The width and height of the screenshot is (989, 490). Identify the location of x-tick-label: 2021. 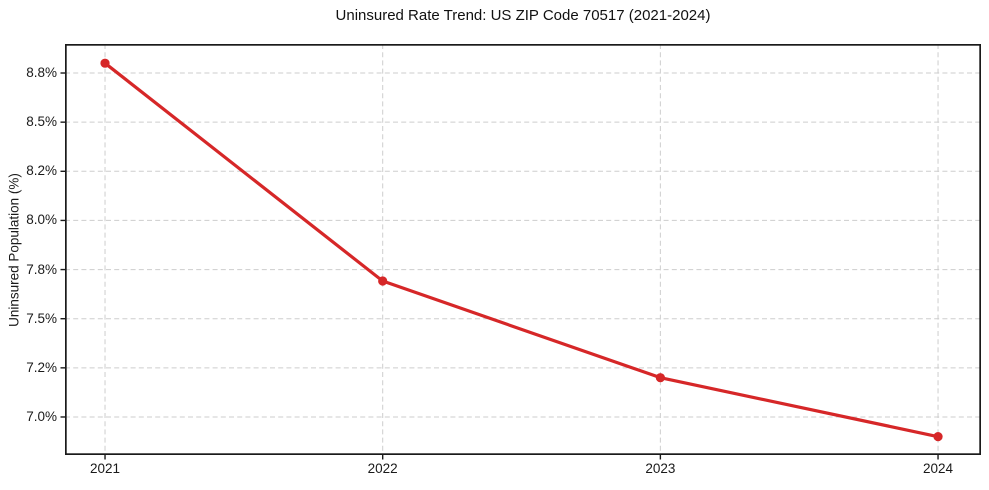
(105, 468).